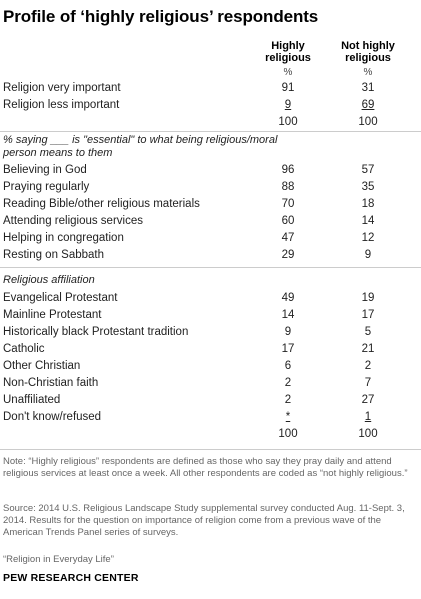  I want to click on table-row: Helping in congregation 47 12, so click(210, 238).